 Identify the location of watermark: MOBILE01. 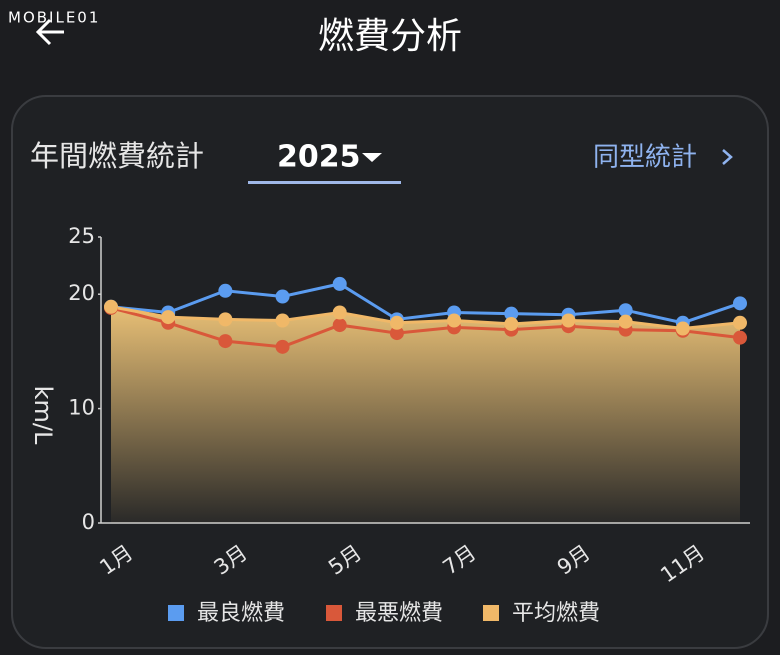
(54, 18).